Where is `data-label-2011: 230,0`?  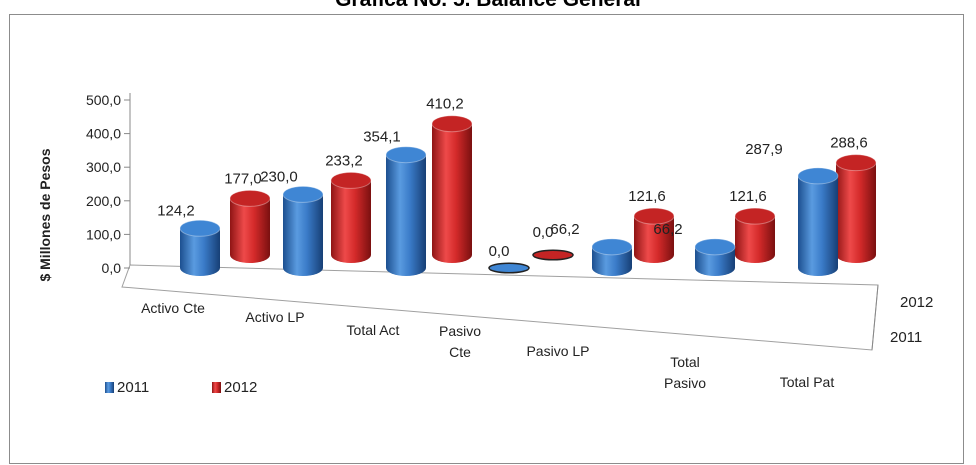
data-label-2011: 230,0 is located at coordinates (279, 176).